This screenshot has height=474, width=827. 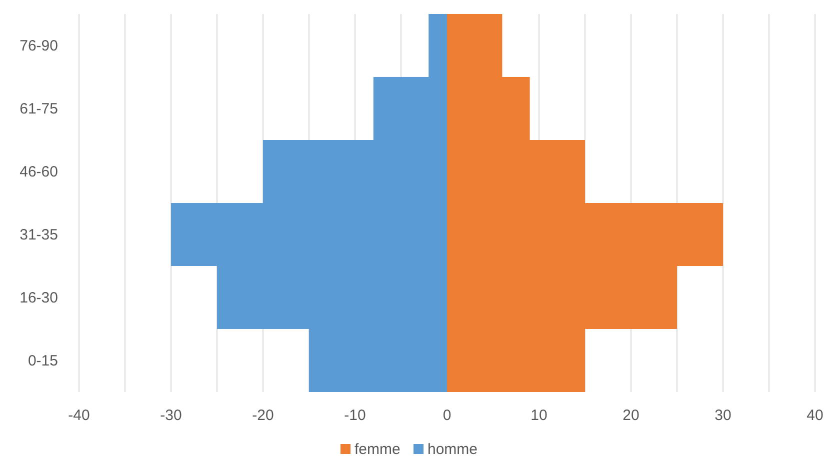 I want to click on y-tick-label: 31-35, so click(x=39, y=235).